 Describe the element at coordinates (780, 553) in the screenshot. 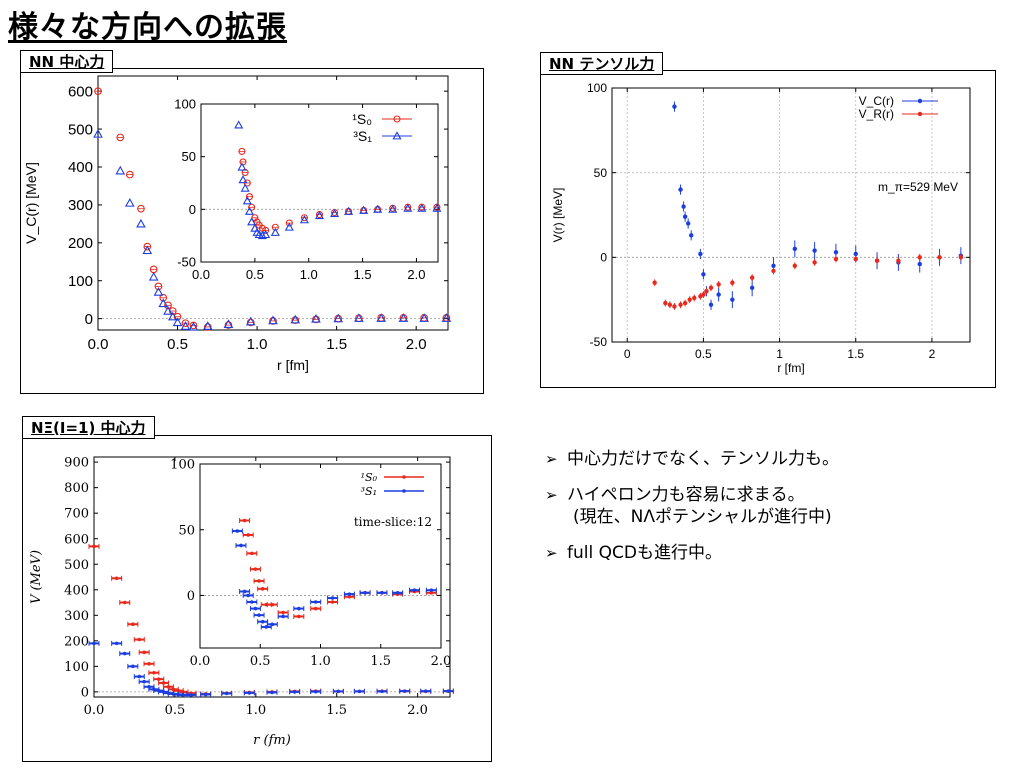

I see `bullet-item: ➢ full QCDも進行中。` at that location.